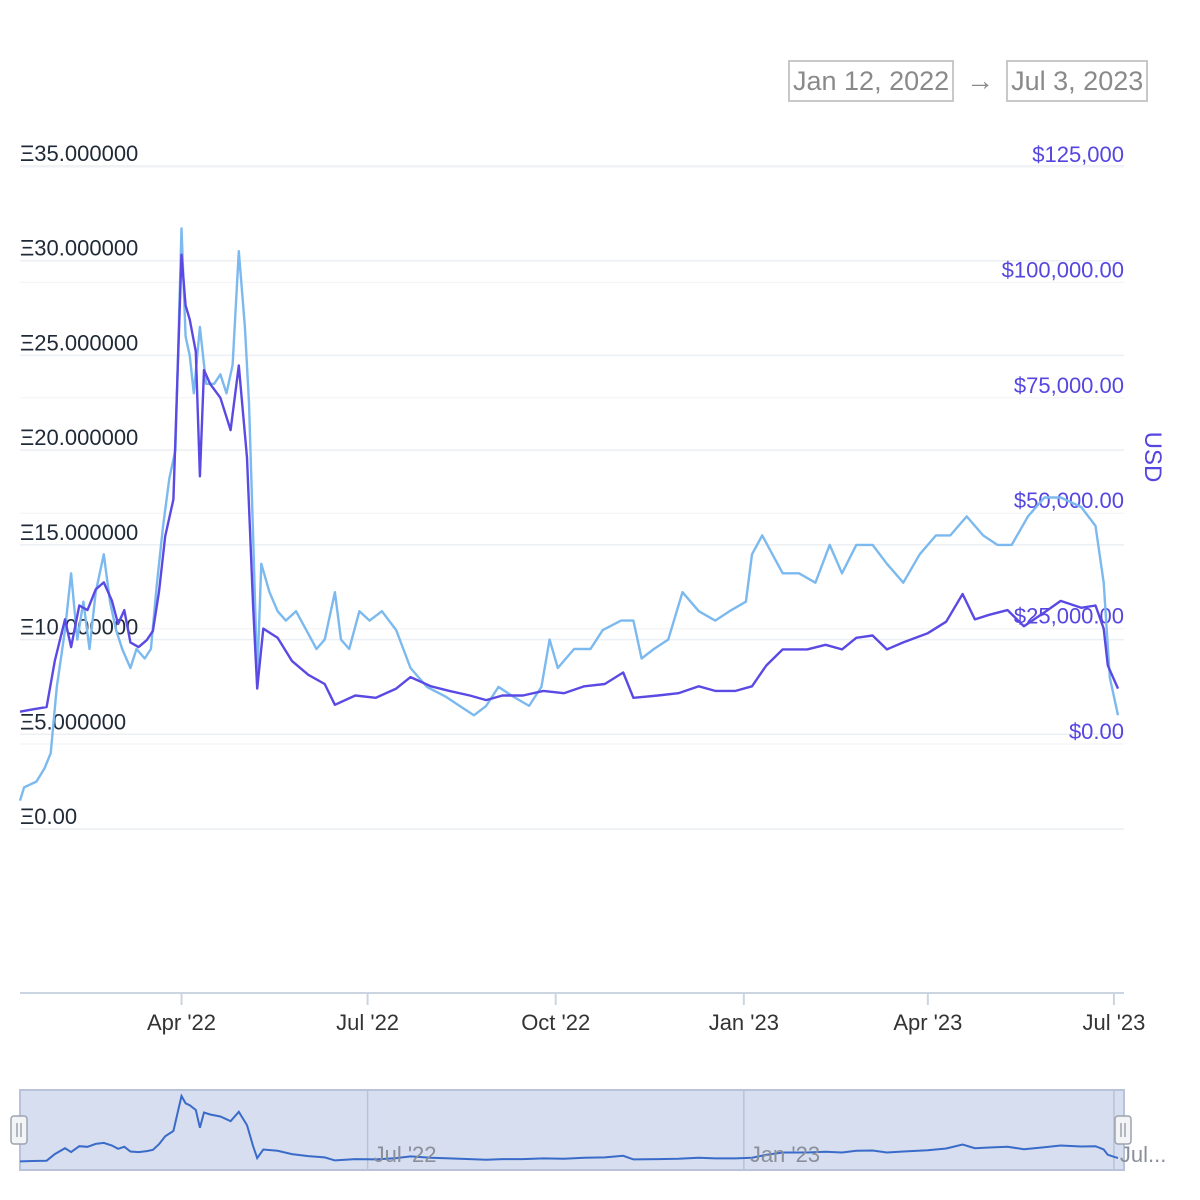 This screenshot has width=1200, height=1200. Describe the element at coordinates (48, 816) in the screenshot. I see `left-tick-label: Ξ0.00` at that location.